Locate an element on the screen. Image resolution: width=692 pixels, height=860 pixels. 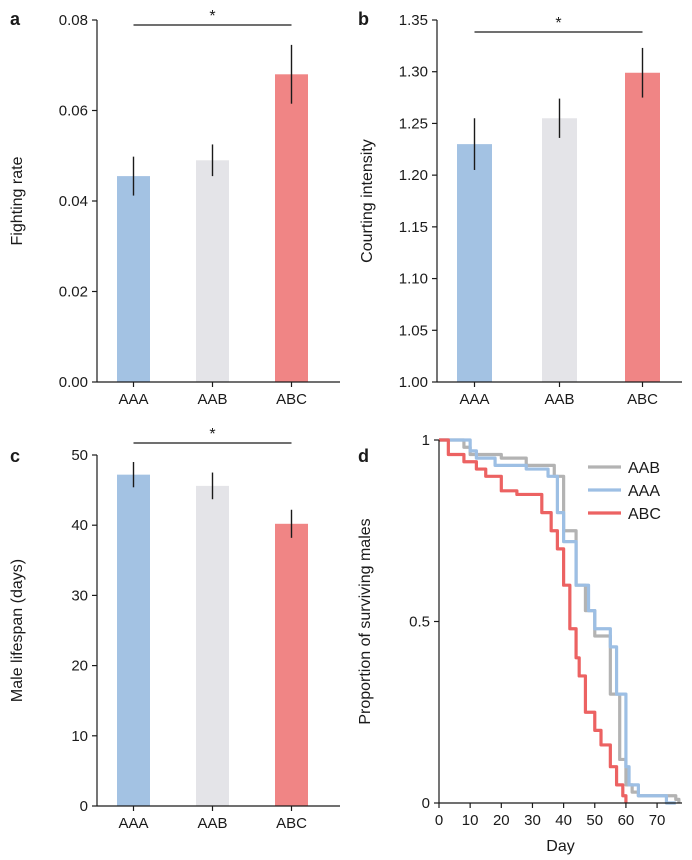
y-tick-label: 1 is located at coordinates (426, 440).